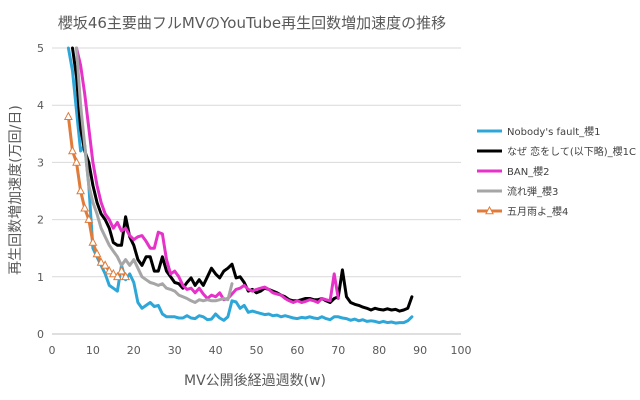  What do you see at coordinates (40, 162) in the screenshot?
I see `y-tick-label: 3` at bounding box center [40, 162].